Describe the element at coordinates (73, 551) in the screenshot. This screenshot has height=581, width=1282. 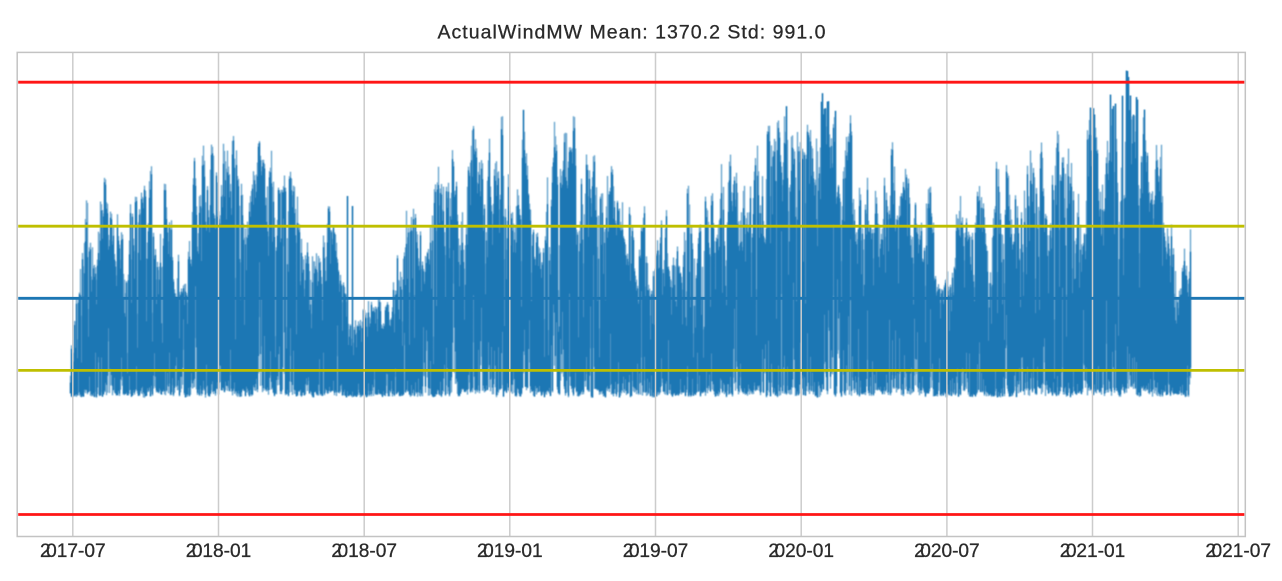
I see `svg-text: 2017-07` at that location.